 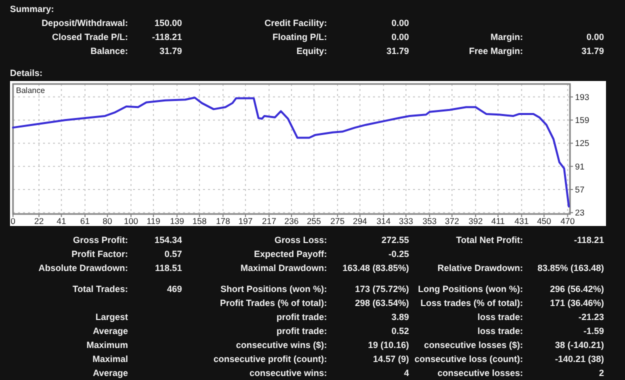 I want to click on x-tick-label: 22, so click(x=39, y=221).